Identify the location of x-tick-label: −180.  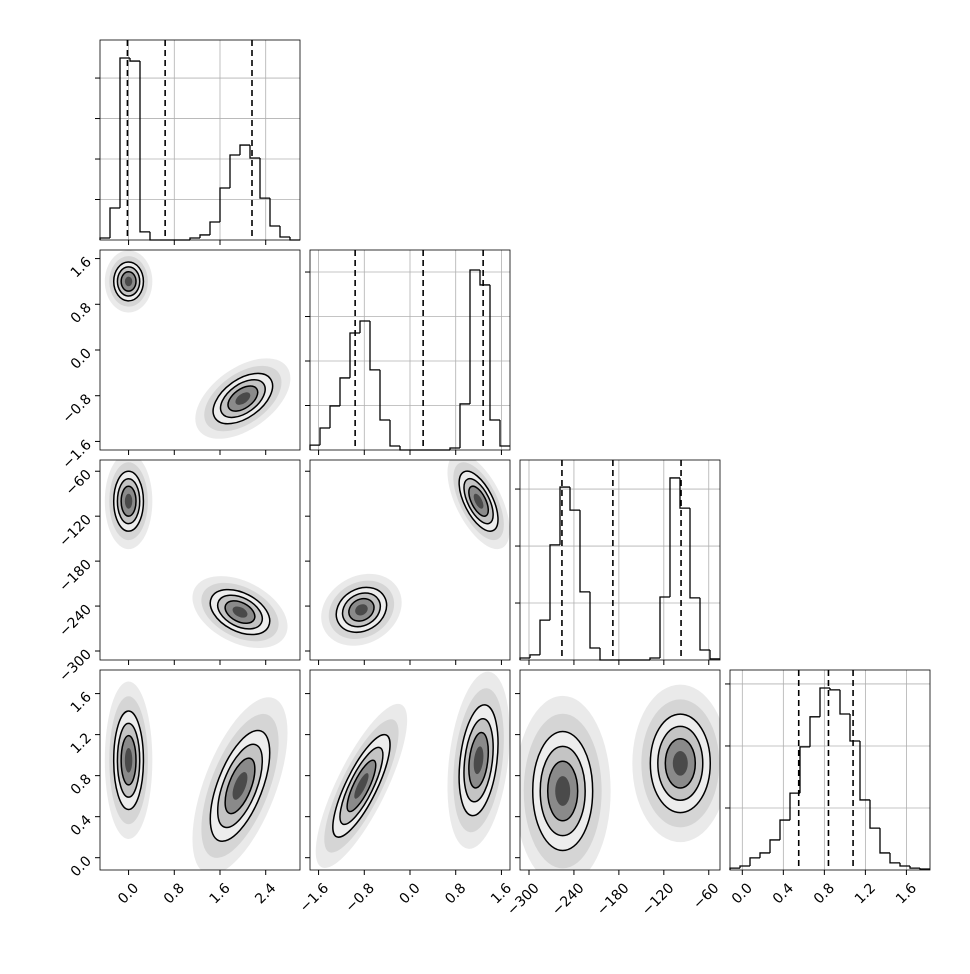
(613, 899).